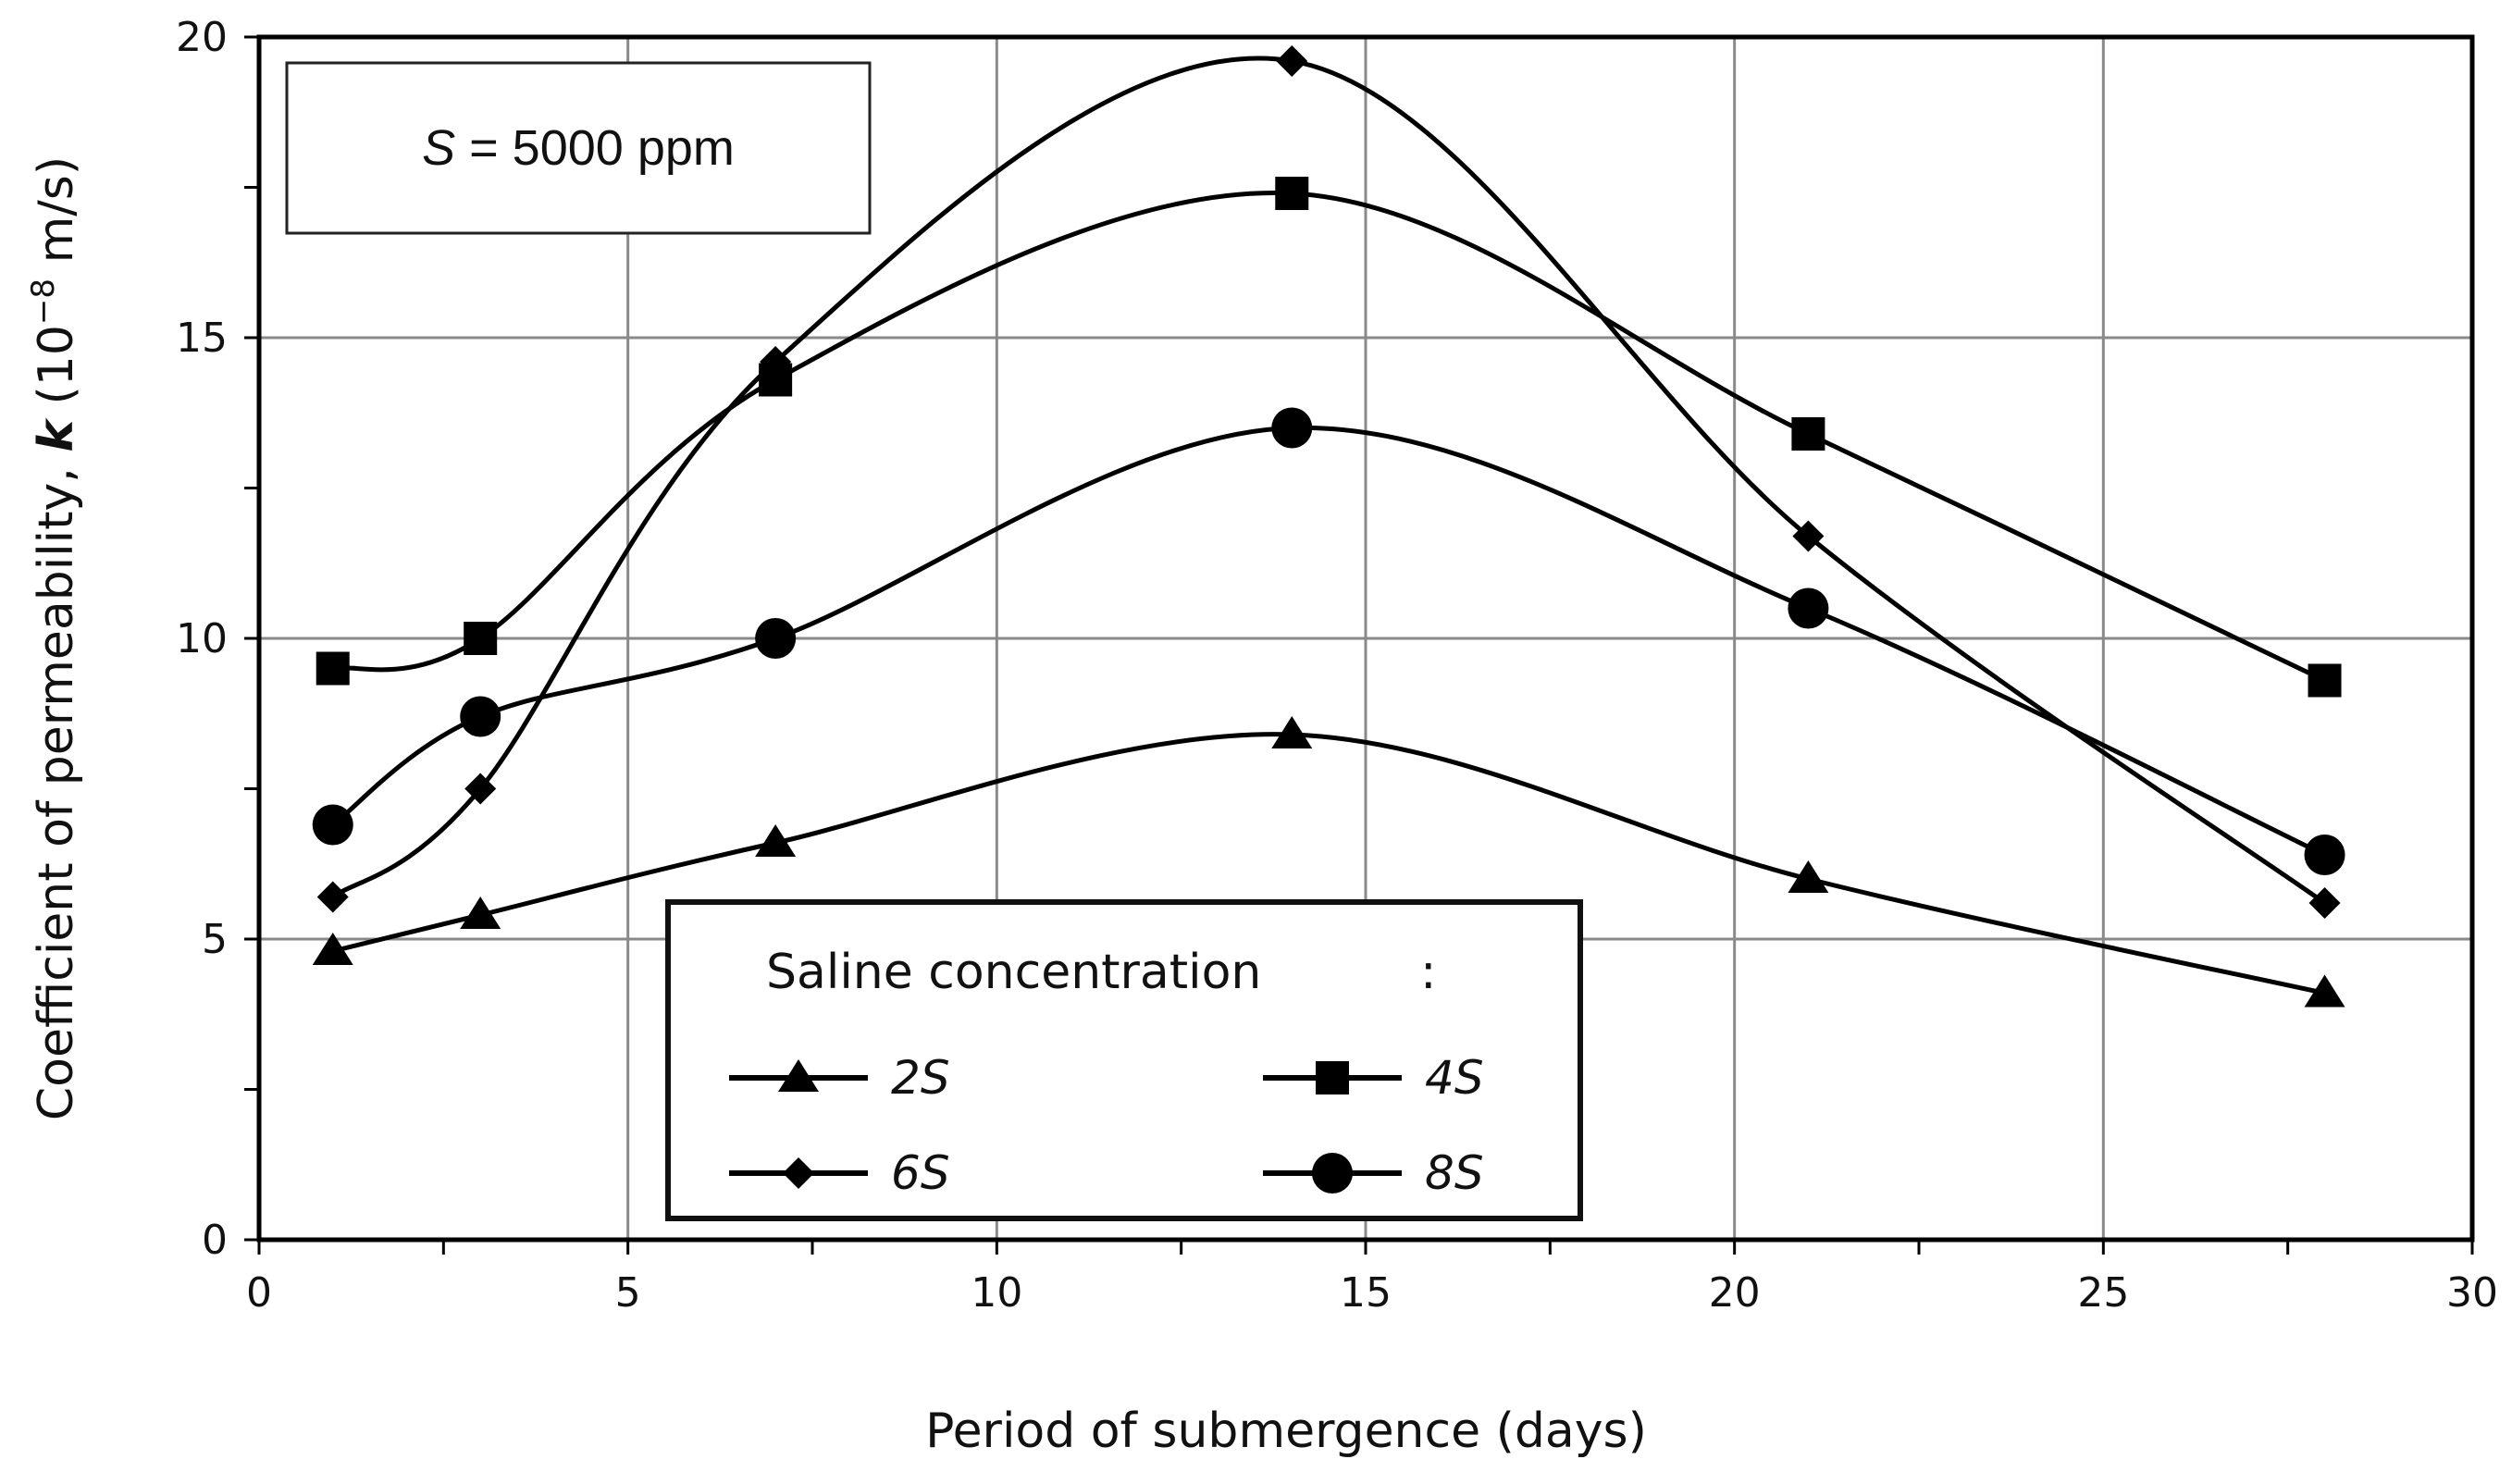  I want to click on series-line-2s, so click(1329, 864).